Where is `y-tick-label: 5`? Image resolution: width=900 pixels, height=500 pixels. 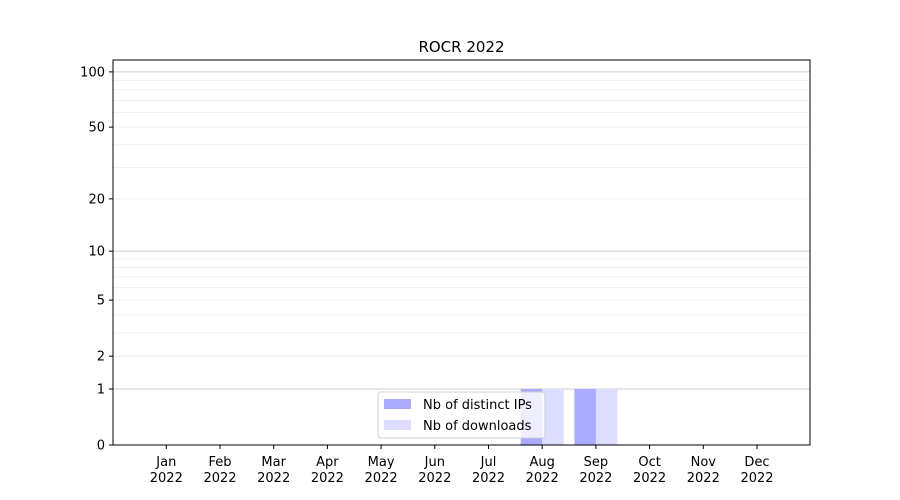 y-tick-label: 5 is located at coordinates (101, 301).